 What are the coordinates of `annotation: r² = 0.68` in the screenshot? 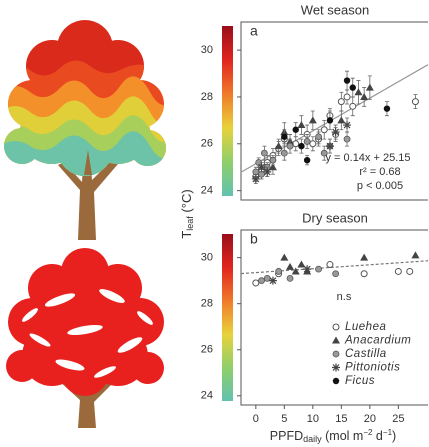 It's located at (379, 172).